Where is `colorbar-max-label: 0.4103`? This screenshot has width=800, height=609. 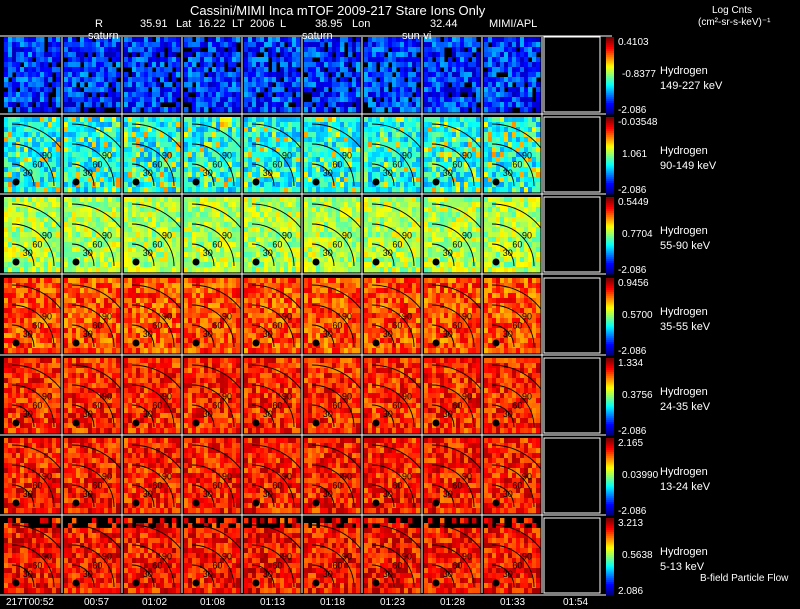 colorbar-max-label: 0.4103 is located at coordinates (633, 42).